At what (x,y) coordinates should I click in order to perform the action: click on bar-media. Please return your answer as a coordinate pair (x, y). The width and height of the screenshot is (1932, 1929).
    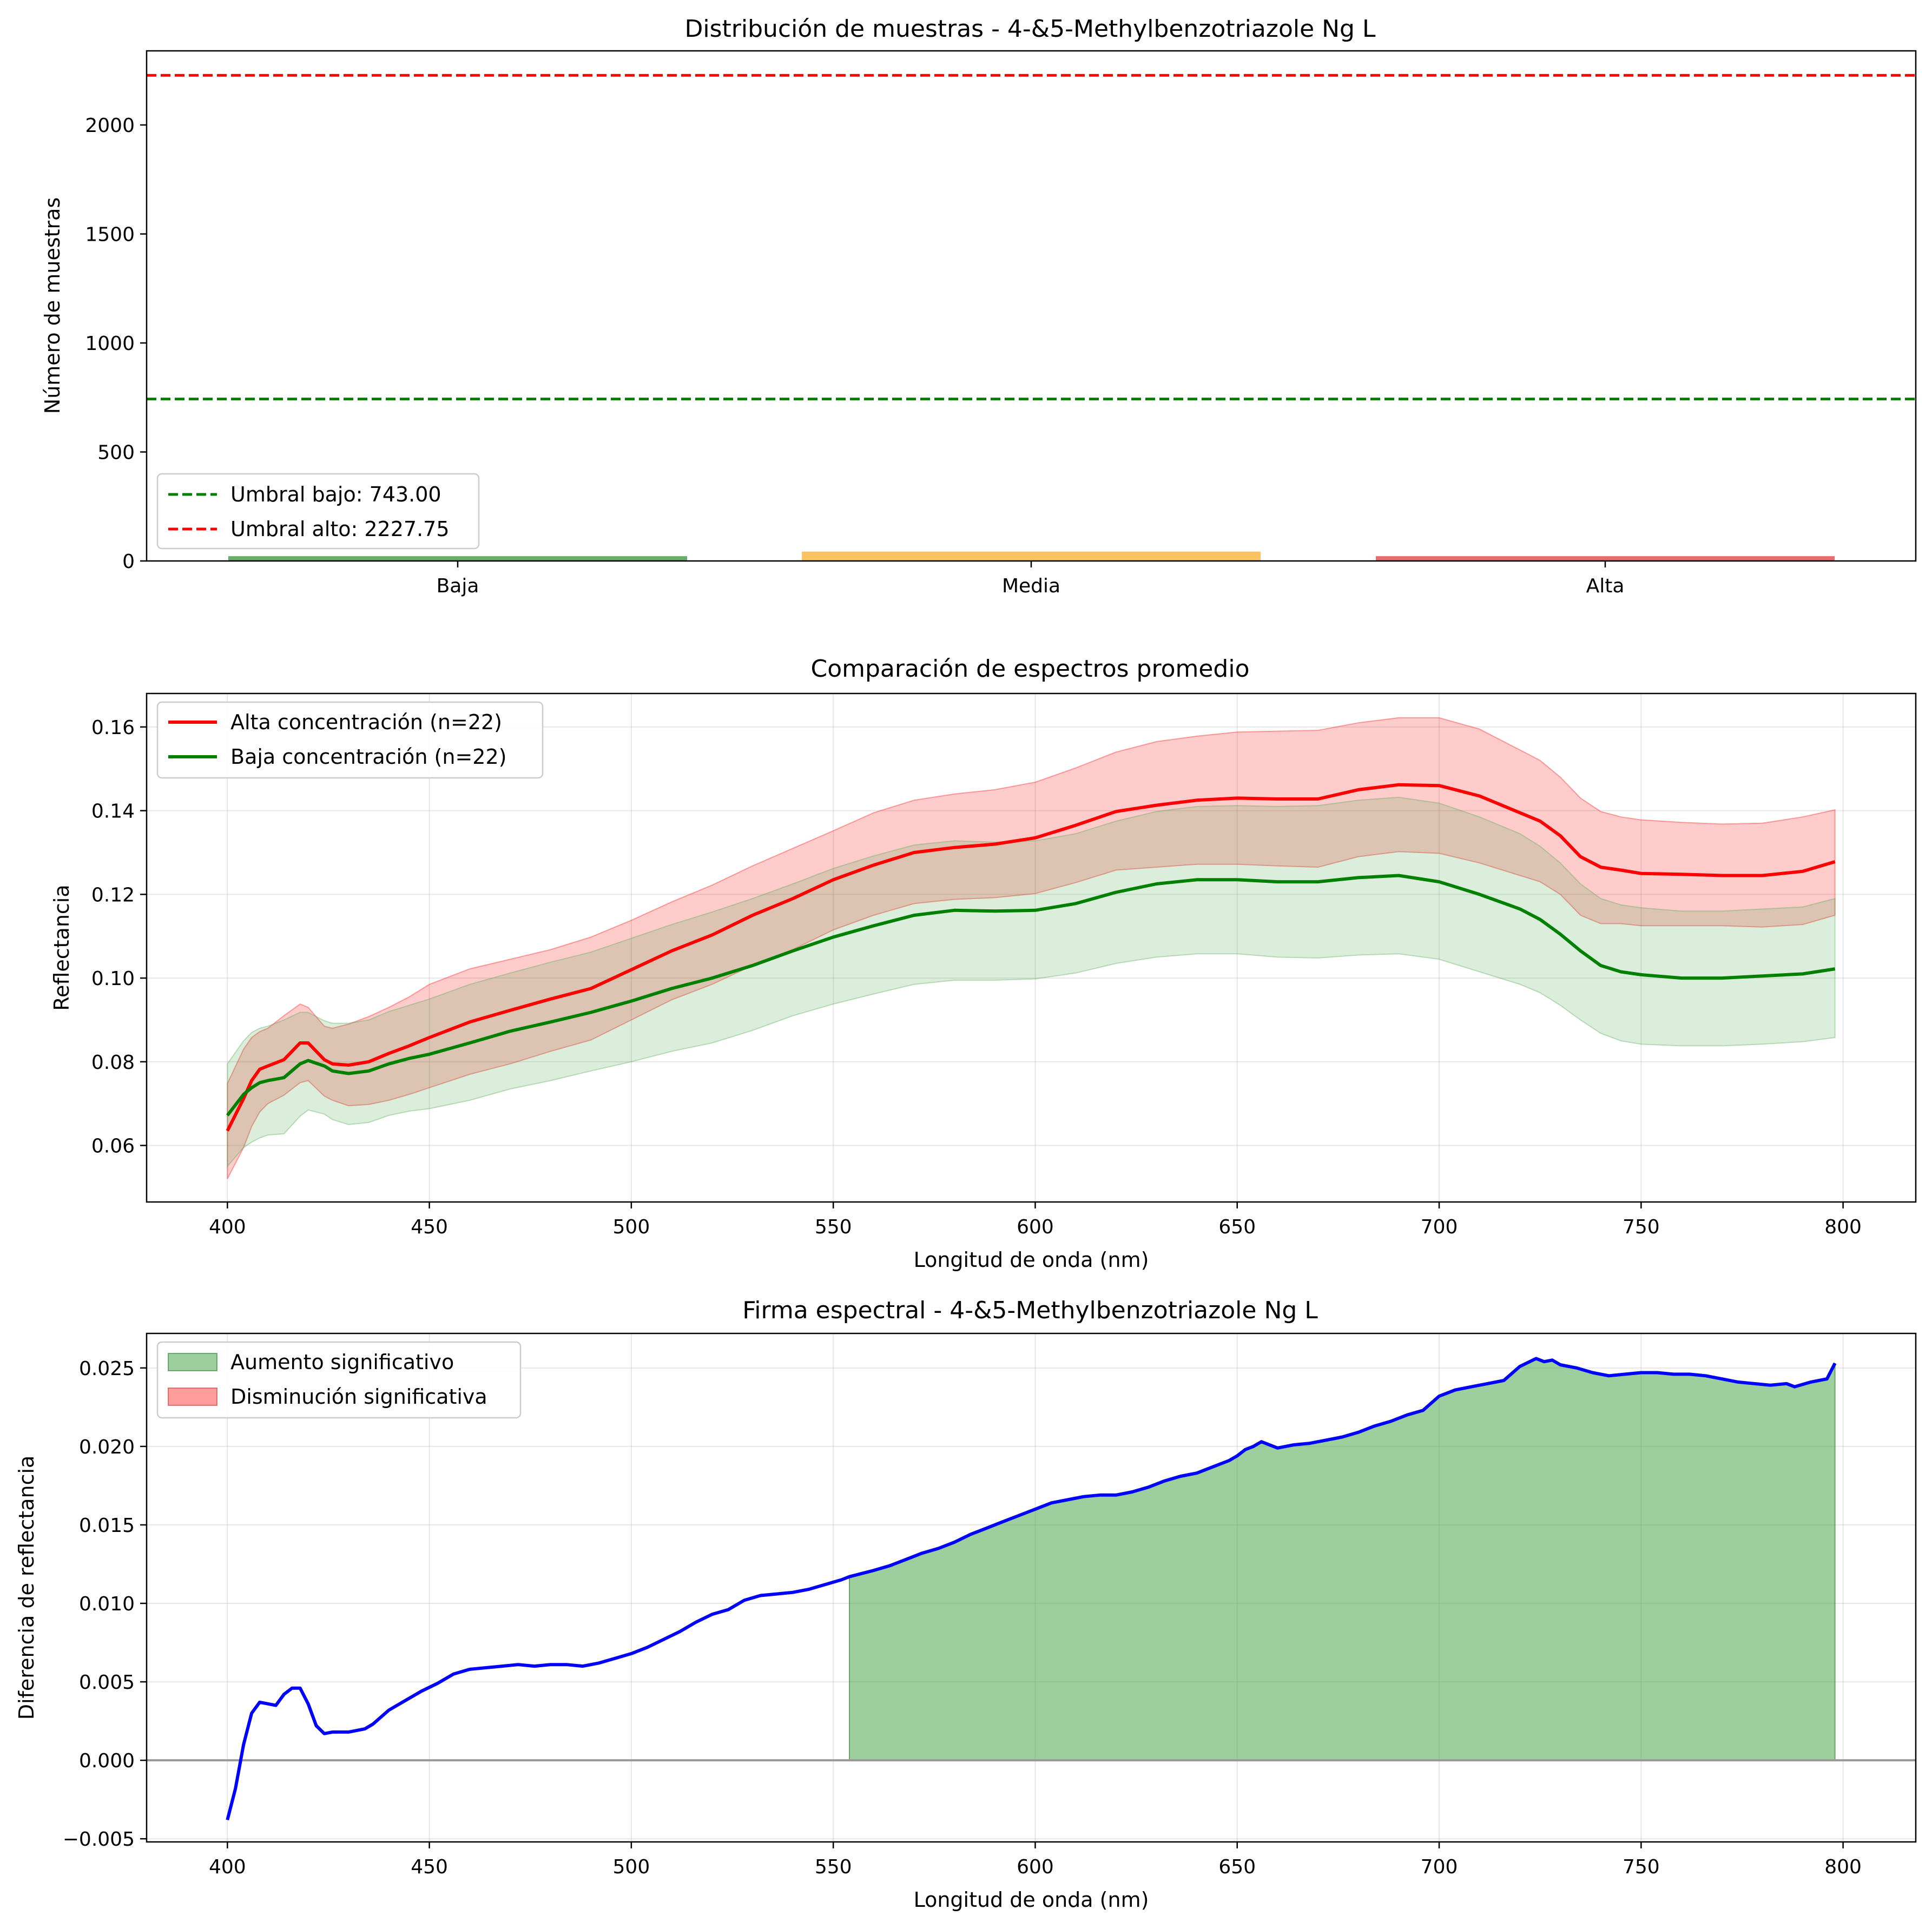
    Looking at the image, I should click on (1031, 556).